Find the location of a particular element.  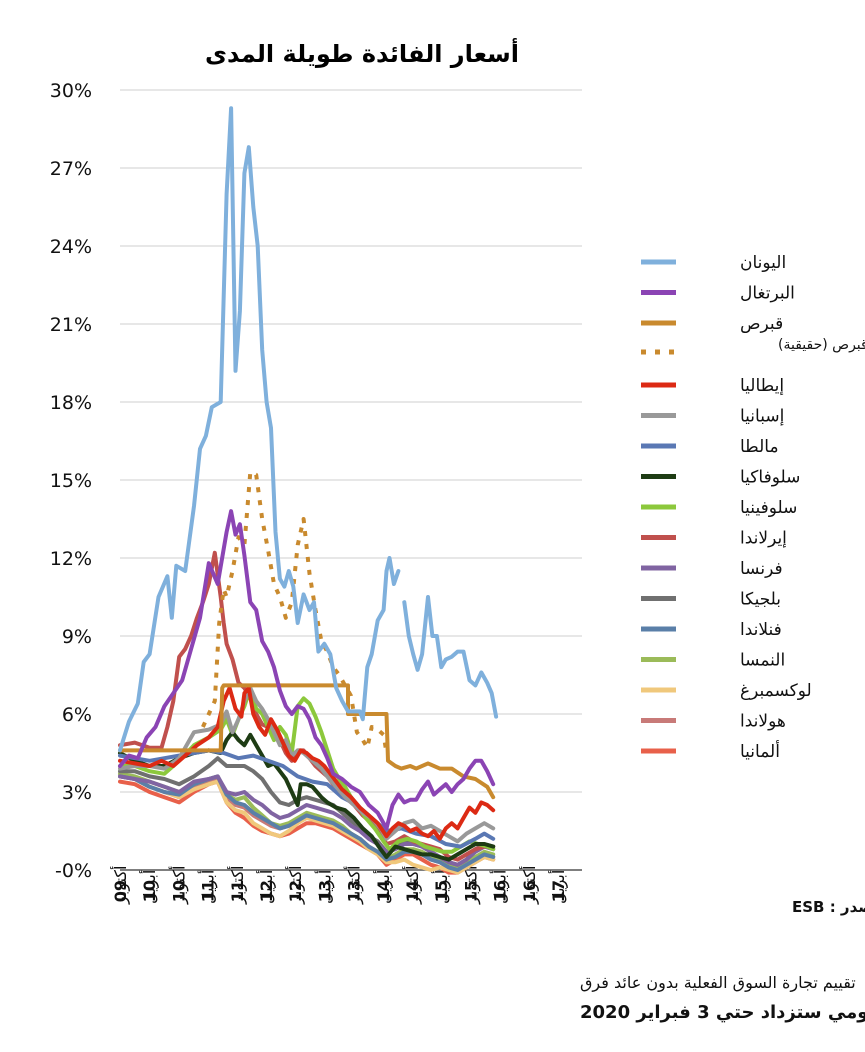

legend-label: هولاندا is located at coordinates (763, 722).